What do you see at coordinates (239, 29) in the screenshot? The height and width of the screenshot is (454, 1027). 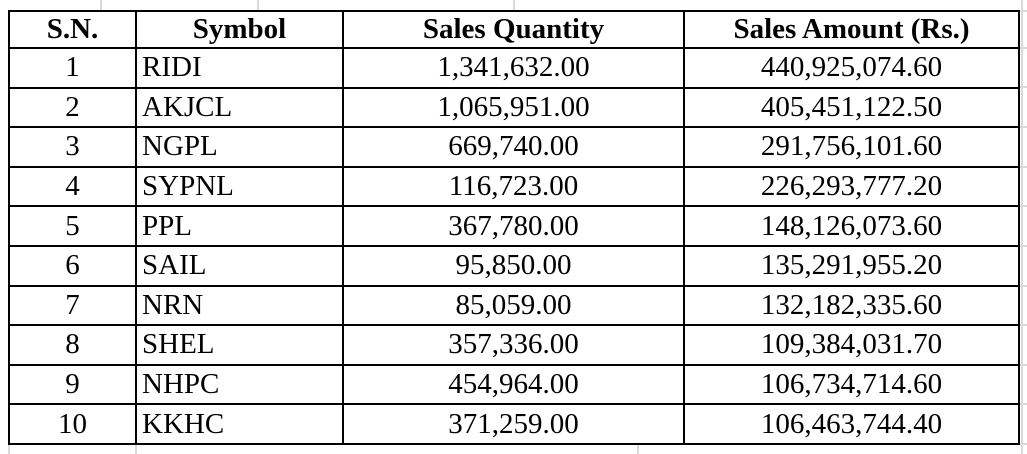 I see `column-header-symbol: Symbol` at bounding box center [239, 29].